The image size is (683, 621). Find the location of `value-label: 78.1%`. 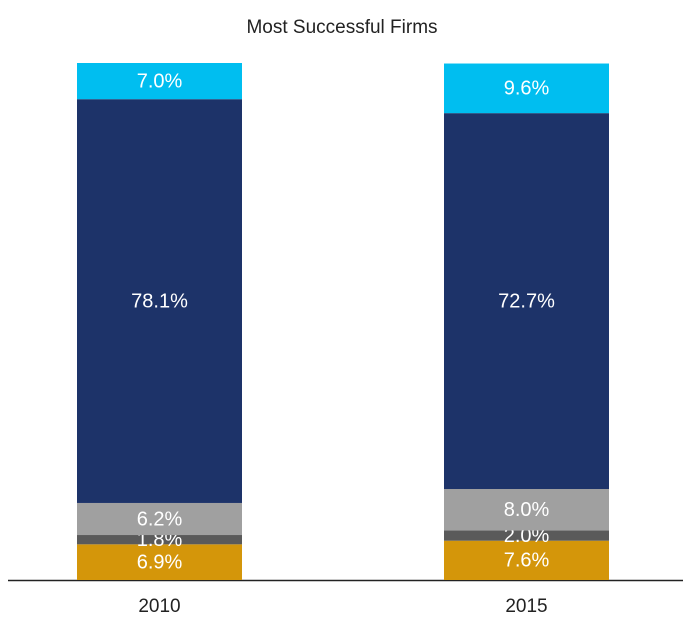

value-label: 78.1% is located at coordinates (159, 301).